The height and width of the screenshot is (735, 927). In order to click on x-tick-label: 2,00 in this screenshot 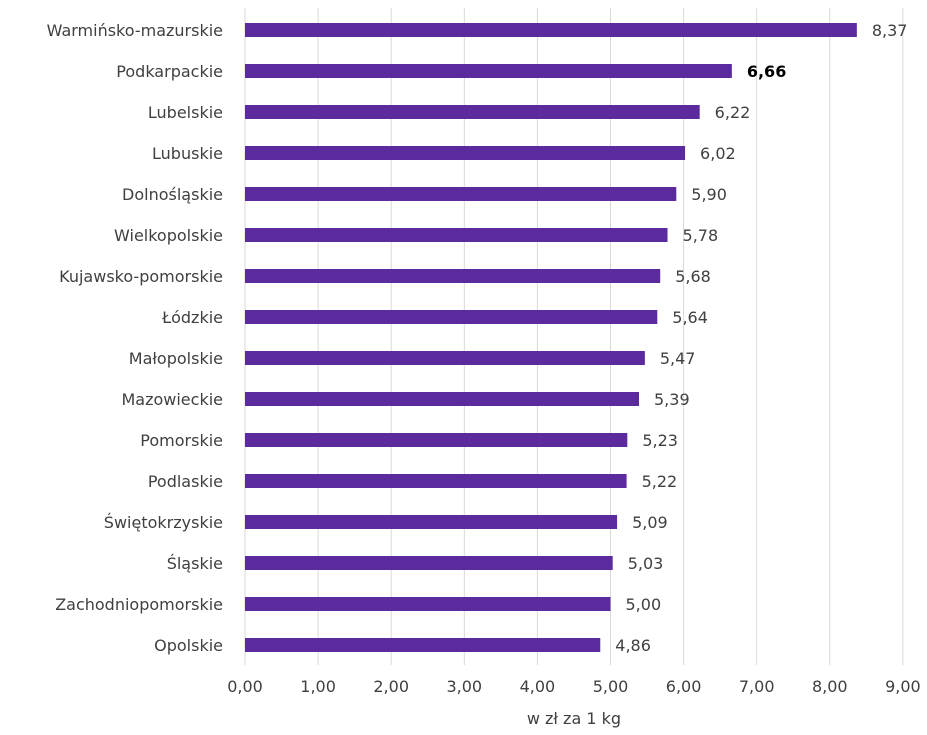, I will do `click(391, 686)`.